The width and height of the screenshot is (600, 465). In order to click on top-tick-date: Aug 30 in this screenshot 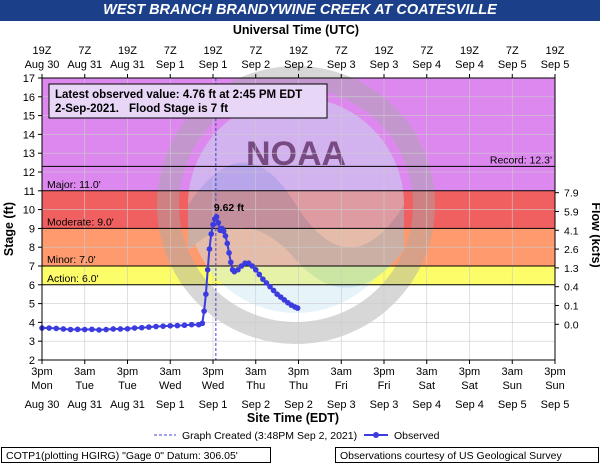, I will do `click(42, 65)`.